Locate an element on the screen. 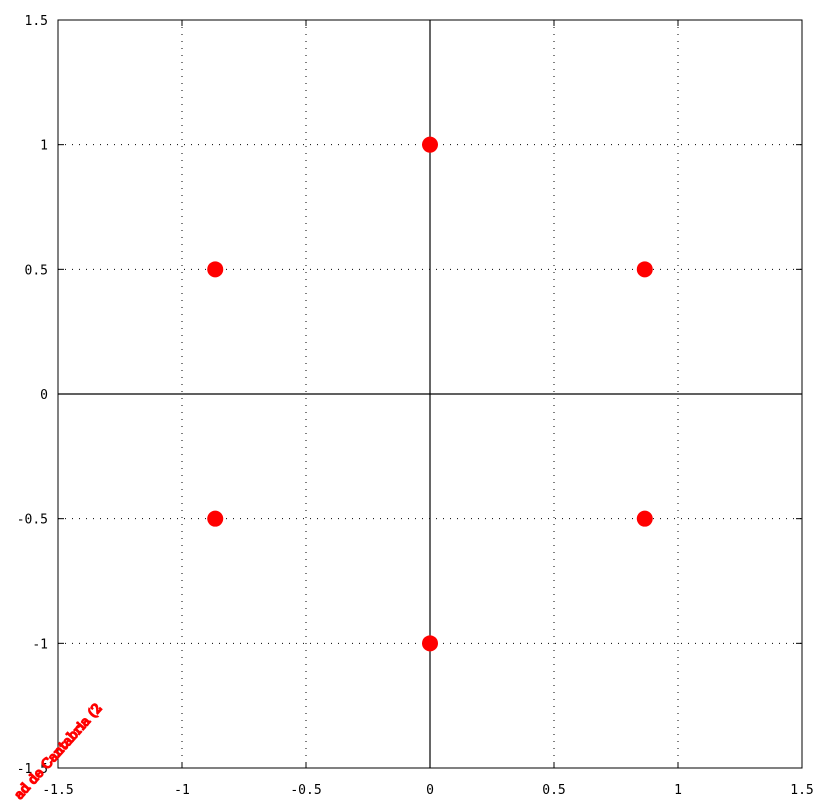 This screenshot has width=819, height=800. y-tick-label: 1.5 is located at coordinates (36, 21).